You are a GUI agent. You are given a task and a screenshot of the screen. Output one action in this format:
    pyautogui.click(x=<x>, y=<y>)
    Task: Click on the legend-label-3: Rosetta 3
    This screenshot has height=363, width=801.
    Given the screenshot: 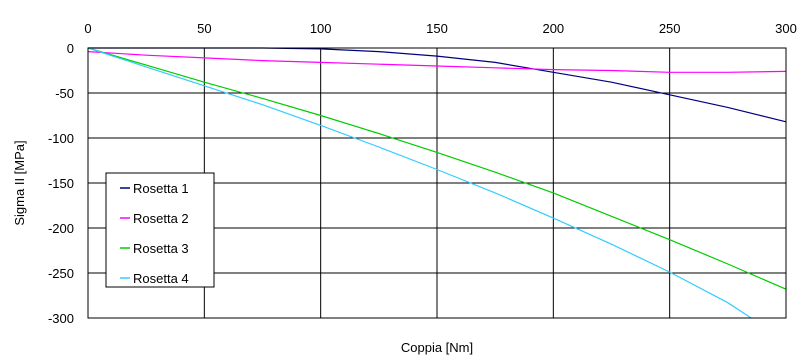 What is the action you would take?
    pyautogui.click(x=161, y=248)
    